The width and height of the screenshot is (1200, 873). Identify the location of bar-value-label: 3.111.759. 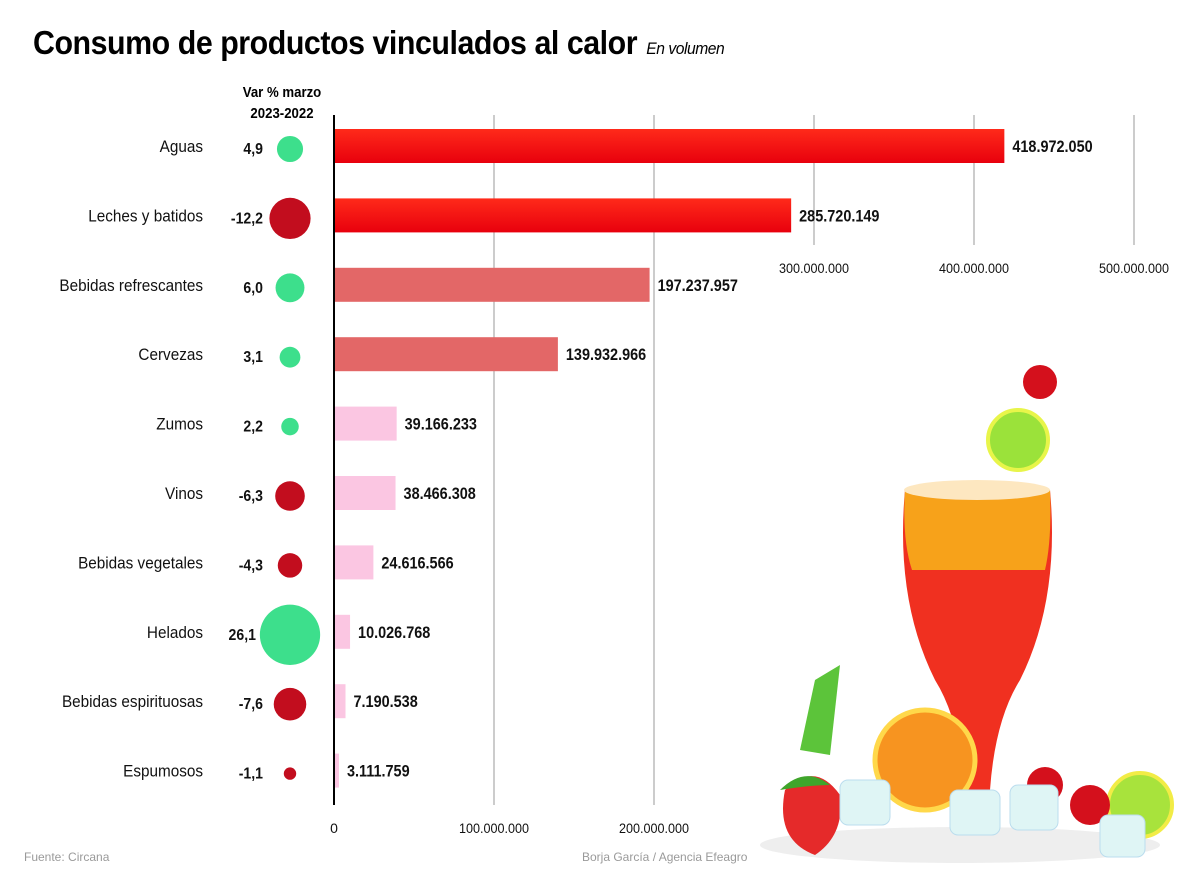
(378, 772).